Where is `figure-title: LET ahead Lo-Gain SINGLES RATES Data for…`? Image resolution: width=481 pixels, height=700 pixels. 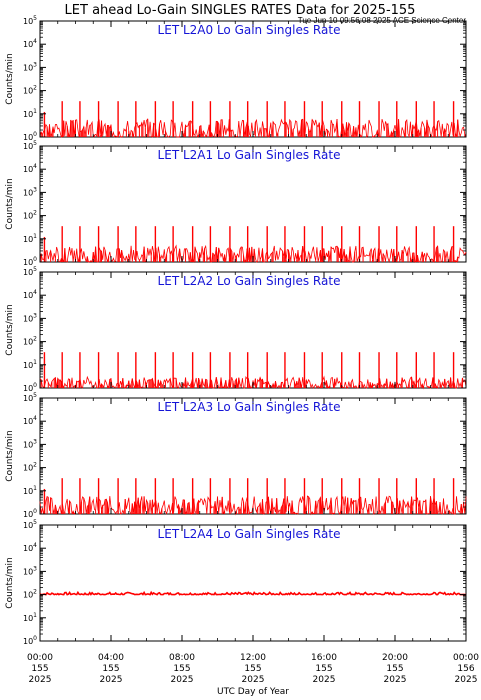
figure-title: LET ahead Lo-Gain SINGLES RATES Data for… is located at coordinates (240, 10).